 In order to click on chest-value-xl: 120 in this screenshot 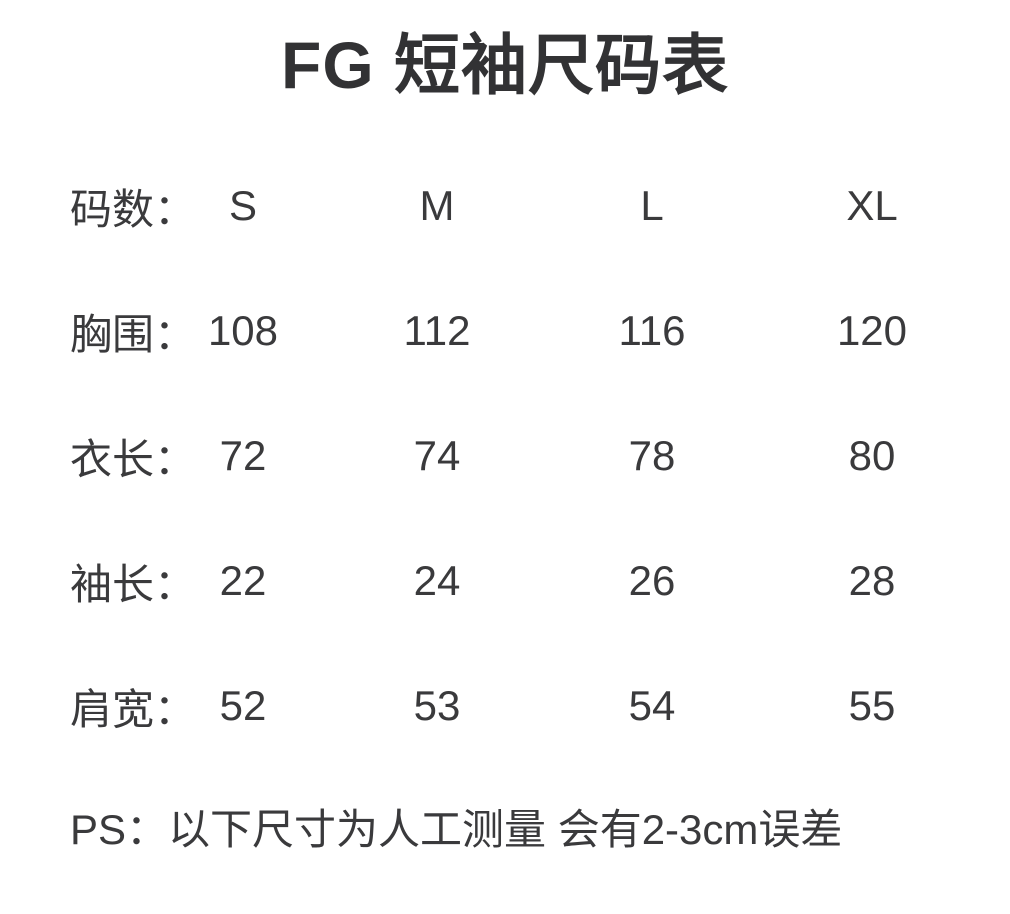, I will do `click(872, 331)`.